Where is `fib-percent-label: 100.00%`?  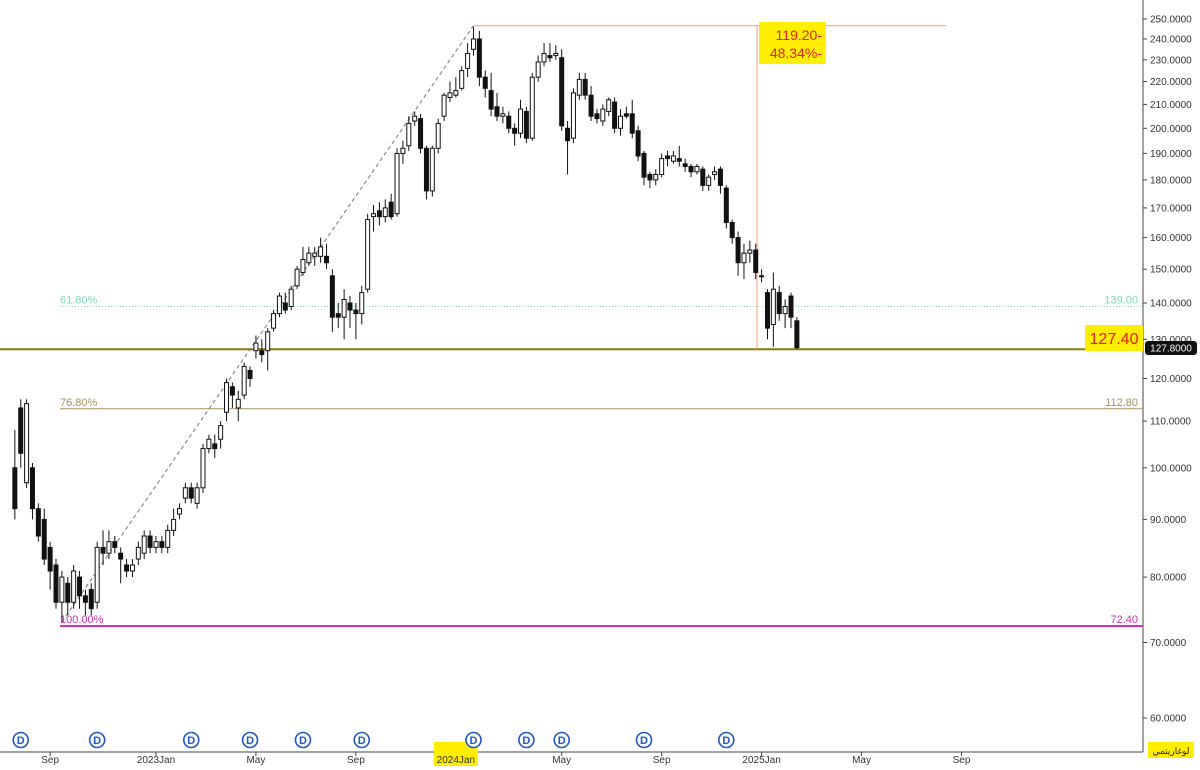
fib-percent-label: 100.00% is located at coordinates (82, 620).